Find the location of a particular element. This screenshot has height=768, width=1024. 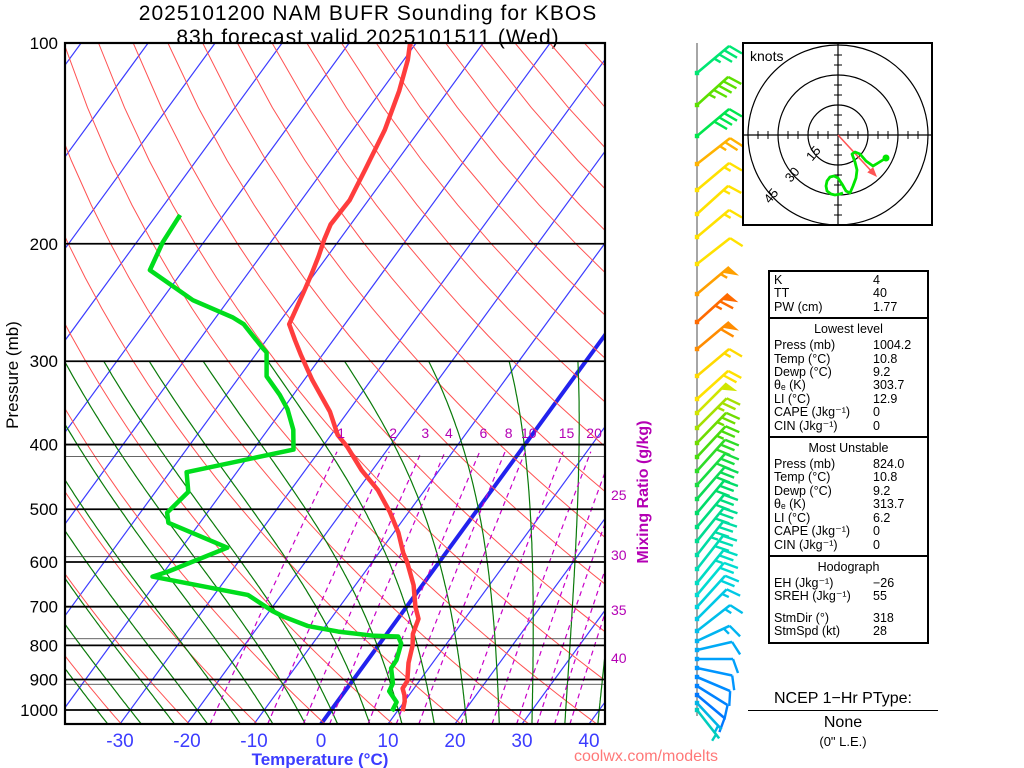

stat-value: 318 is located at coordinates (883, 617).